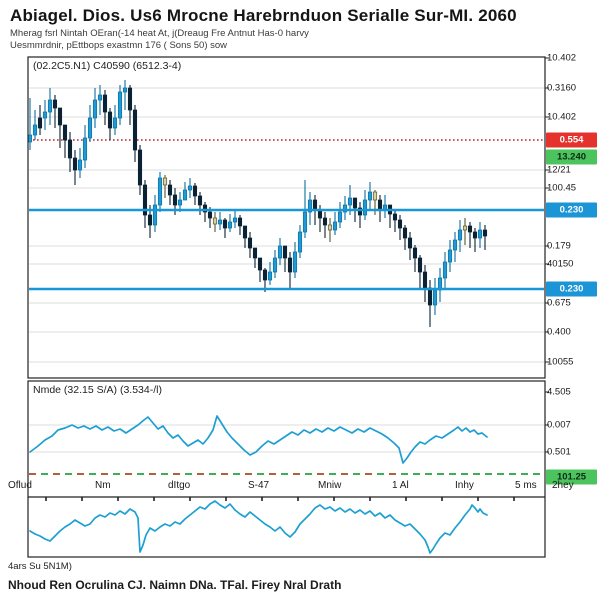 The height and width of the screenshot is (600, 600). Describe the element at coordinates (97, 390) in the screenshot. I see `indicator-panel-legend: Nmde (32.15 S/A) (3.534-/l)` at that location.